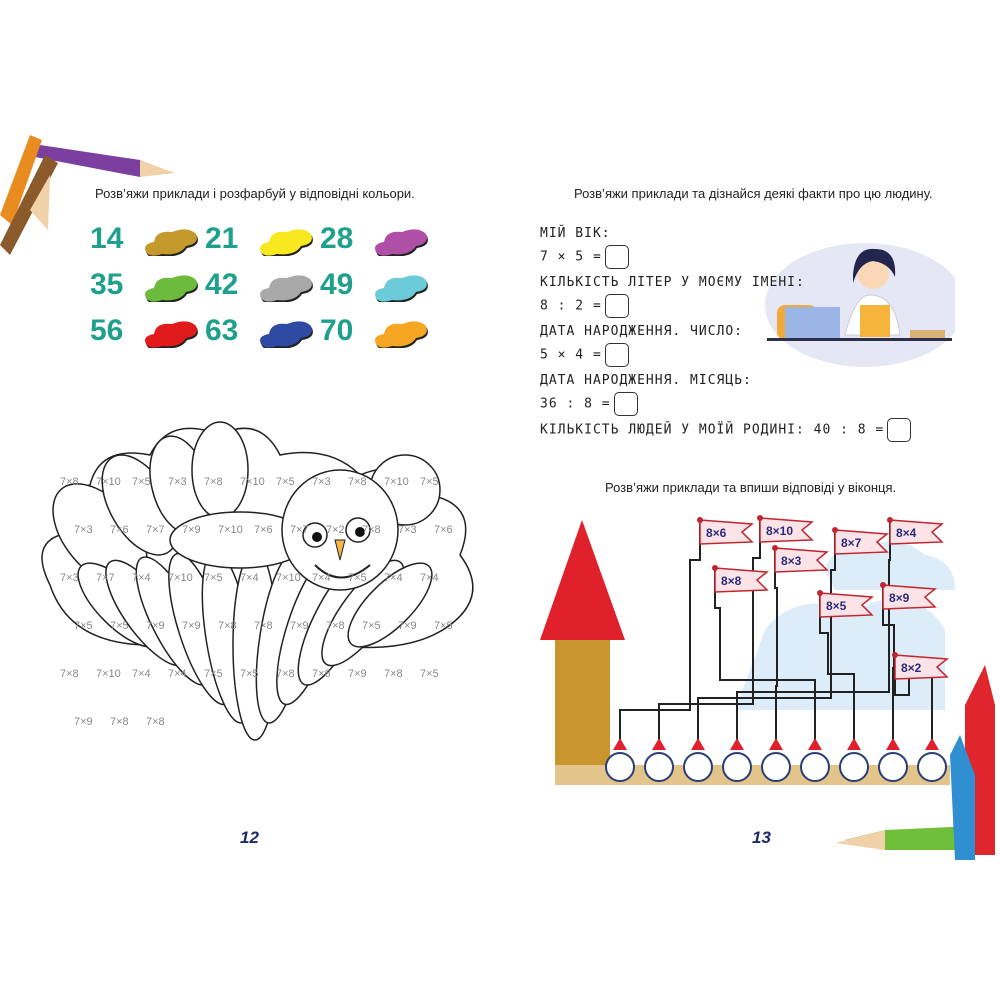 The image size is (1000, 1000). What do you see at coordinates (249, 837) in the screenshot?
I see `page-number-left: 12` at bounding box center [249, 837].